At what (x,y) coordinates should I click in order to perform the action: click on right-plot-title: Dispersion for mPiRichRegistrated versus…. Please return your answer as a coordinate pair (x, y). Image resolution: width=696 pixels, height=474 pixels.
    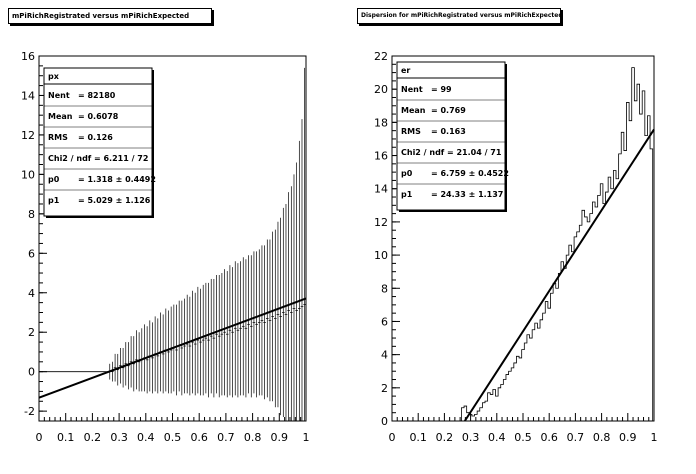
    Looking at the image, I should click on (460, 16).